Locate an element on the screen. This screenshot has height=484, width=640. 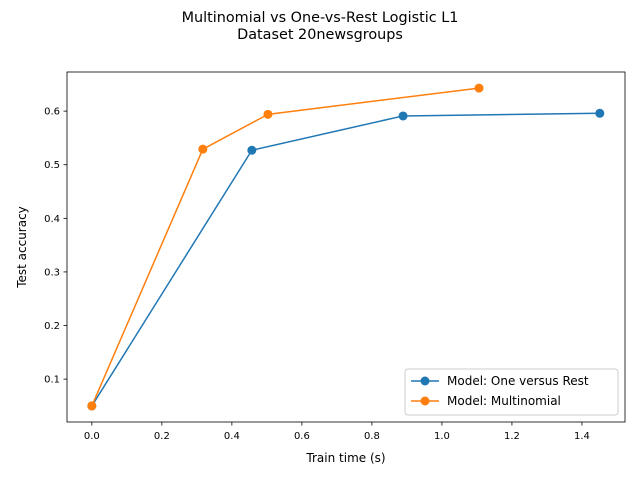
legend-label-multinomial: Model: Multinomial is located at coordinates (504, 401).